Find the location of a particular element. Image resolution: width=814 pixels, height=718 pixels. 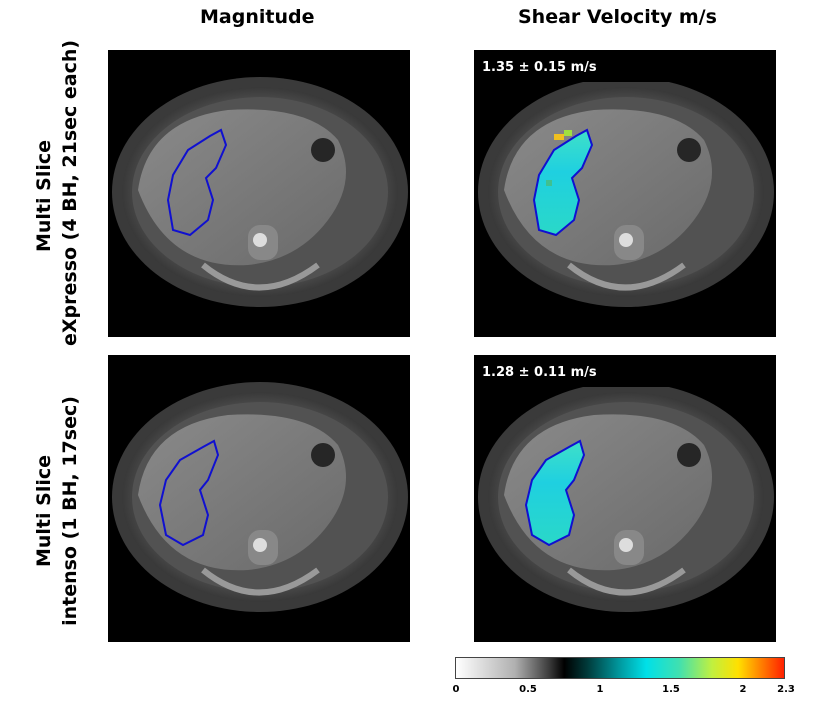

row-2-title: Multi Slice is located at coordinates (44, 511).